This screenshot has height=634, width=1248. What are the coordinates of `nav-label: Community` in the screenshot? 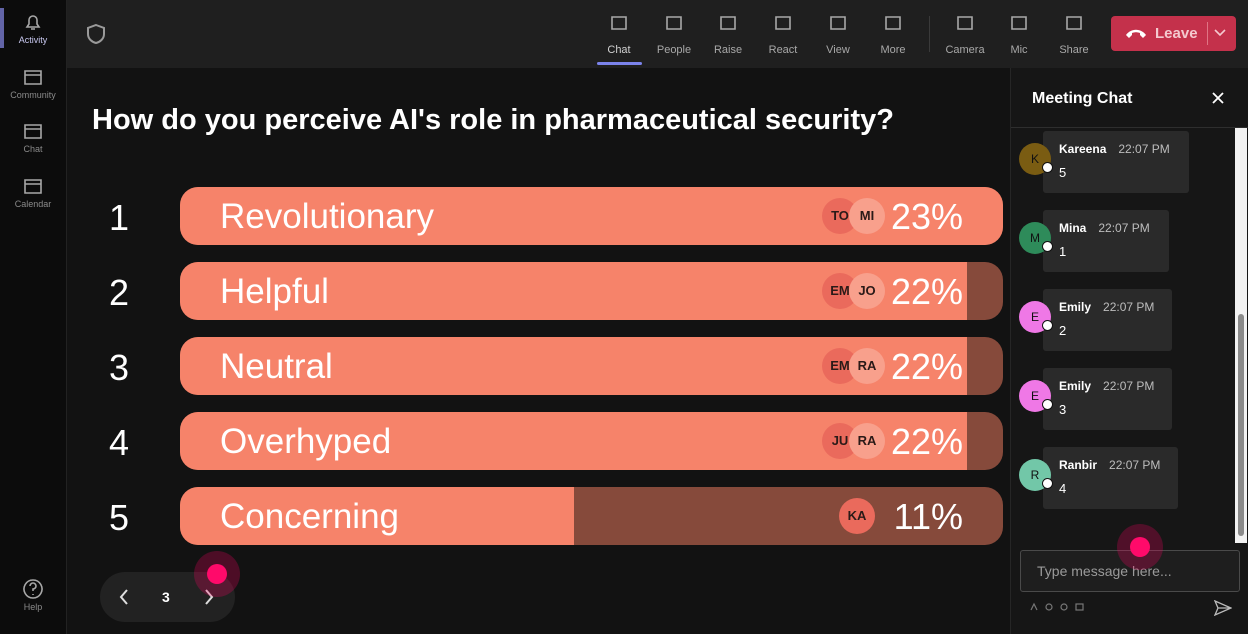 It's located at (33, 95).